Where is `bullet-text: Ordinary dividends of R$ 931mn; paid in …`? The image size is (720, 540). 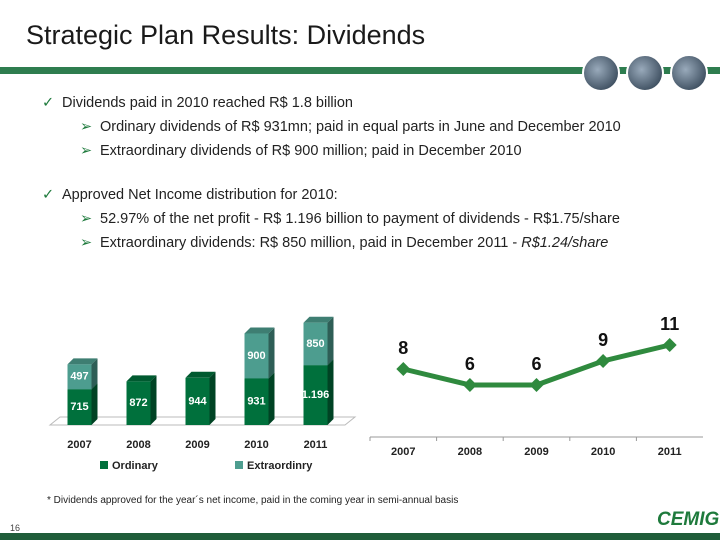 bullet-text: Ordinary dividends of R$ 931mn; paid in … is located at coordinates (360, 127).